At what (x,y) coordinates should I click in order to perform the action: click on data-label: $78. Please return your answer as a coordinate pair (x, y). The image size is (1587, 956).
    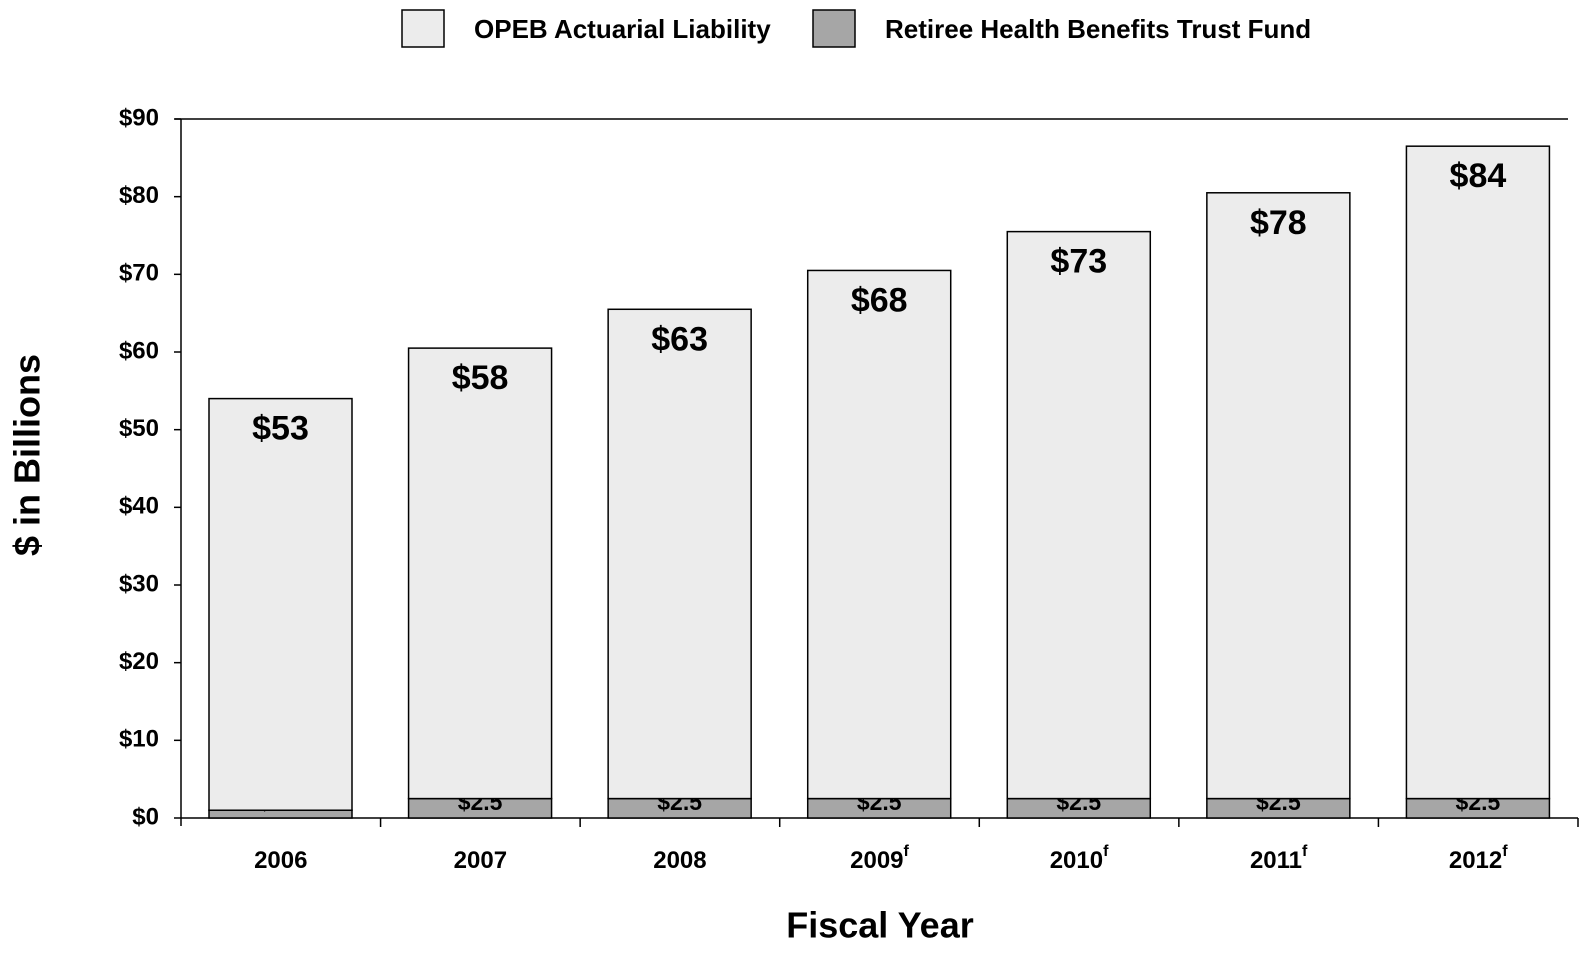
    Looking at the image, I should click on (1278, 223).